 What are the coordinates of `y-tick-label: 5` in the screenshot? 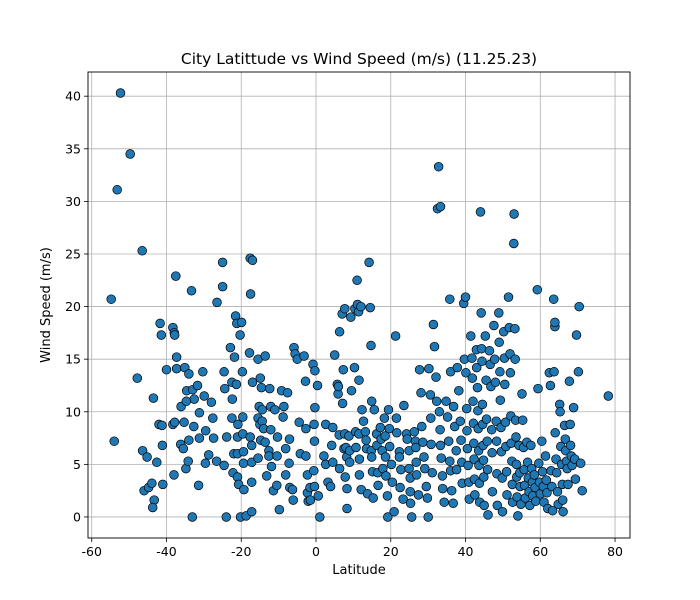 It's located at (77, 464).